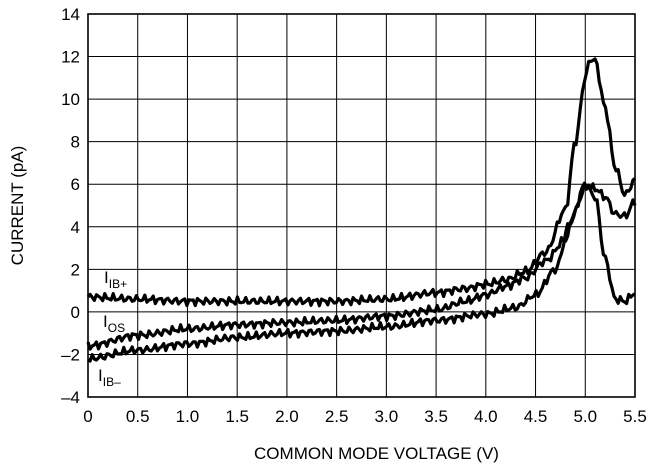 The width and height of the screenshot is (653, 468). Describe the element at coordinates (188, 416) in the screenshot. I see `x-tick-label: 1.0` at that location.